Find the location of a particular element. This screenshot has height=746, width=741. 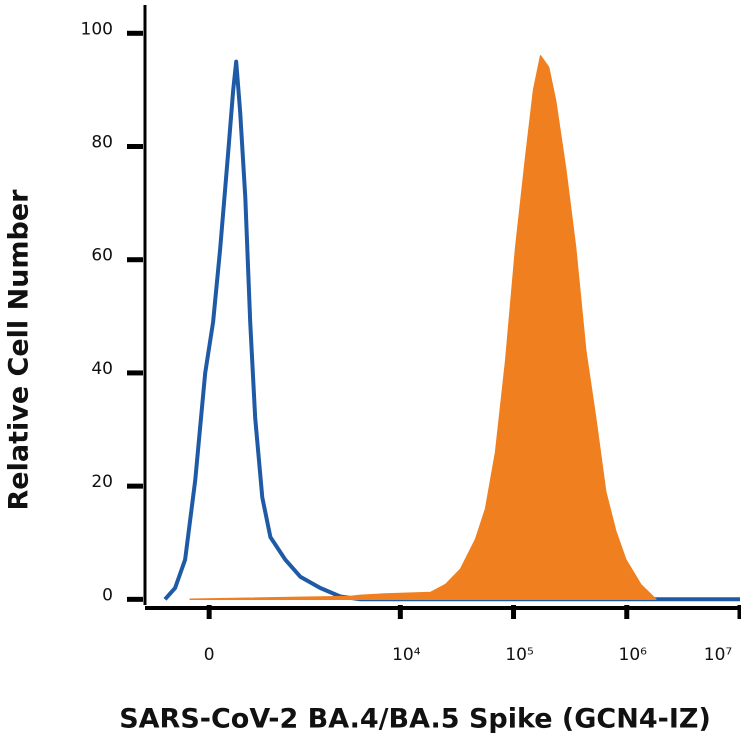

x-tick-label: 10⁴ is located at coordinates (406, 655).